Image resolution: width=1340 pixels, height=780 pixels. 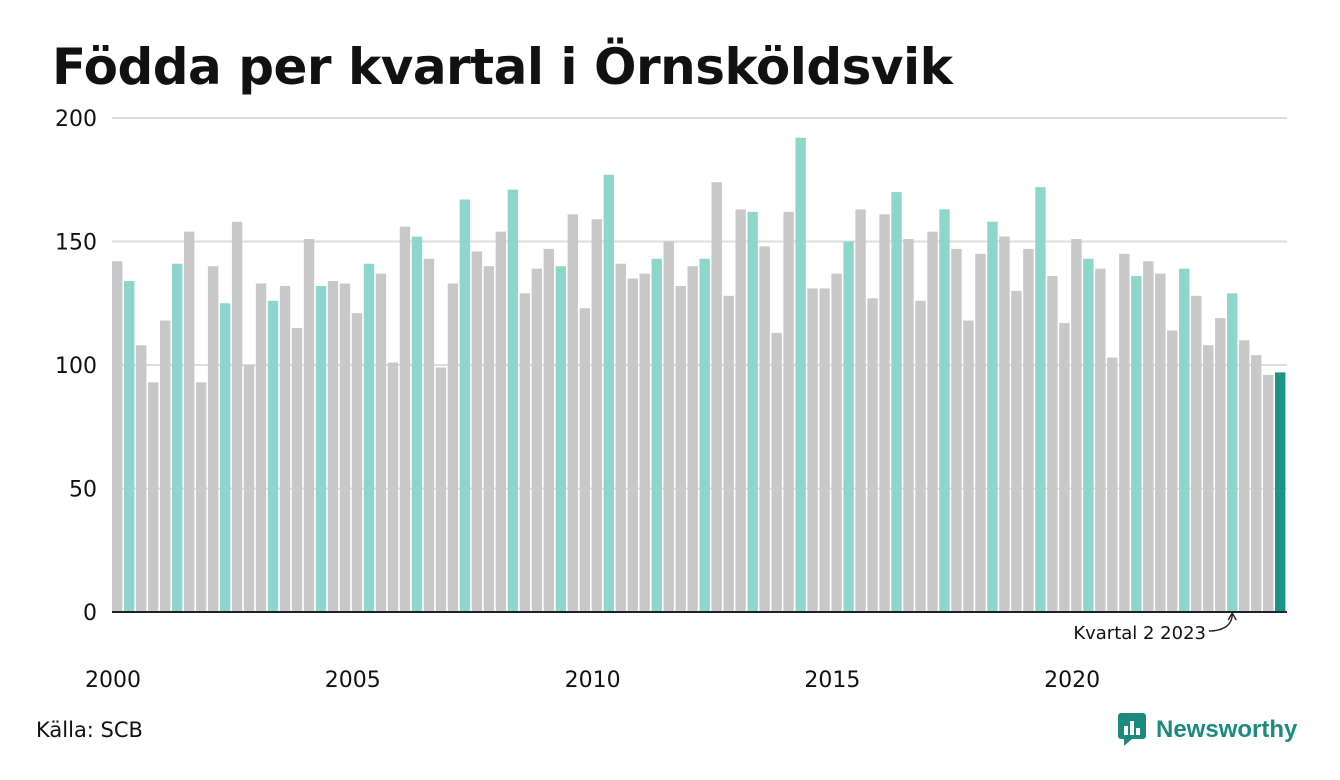 I want to click on x-tick-label: 2020, so click(x=1072, y=680).